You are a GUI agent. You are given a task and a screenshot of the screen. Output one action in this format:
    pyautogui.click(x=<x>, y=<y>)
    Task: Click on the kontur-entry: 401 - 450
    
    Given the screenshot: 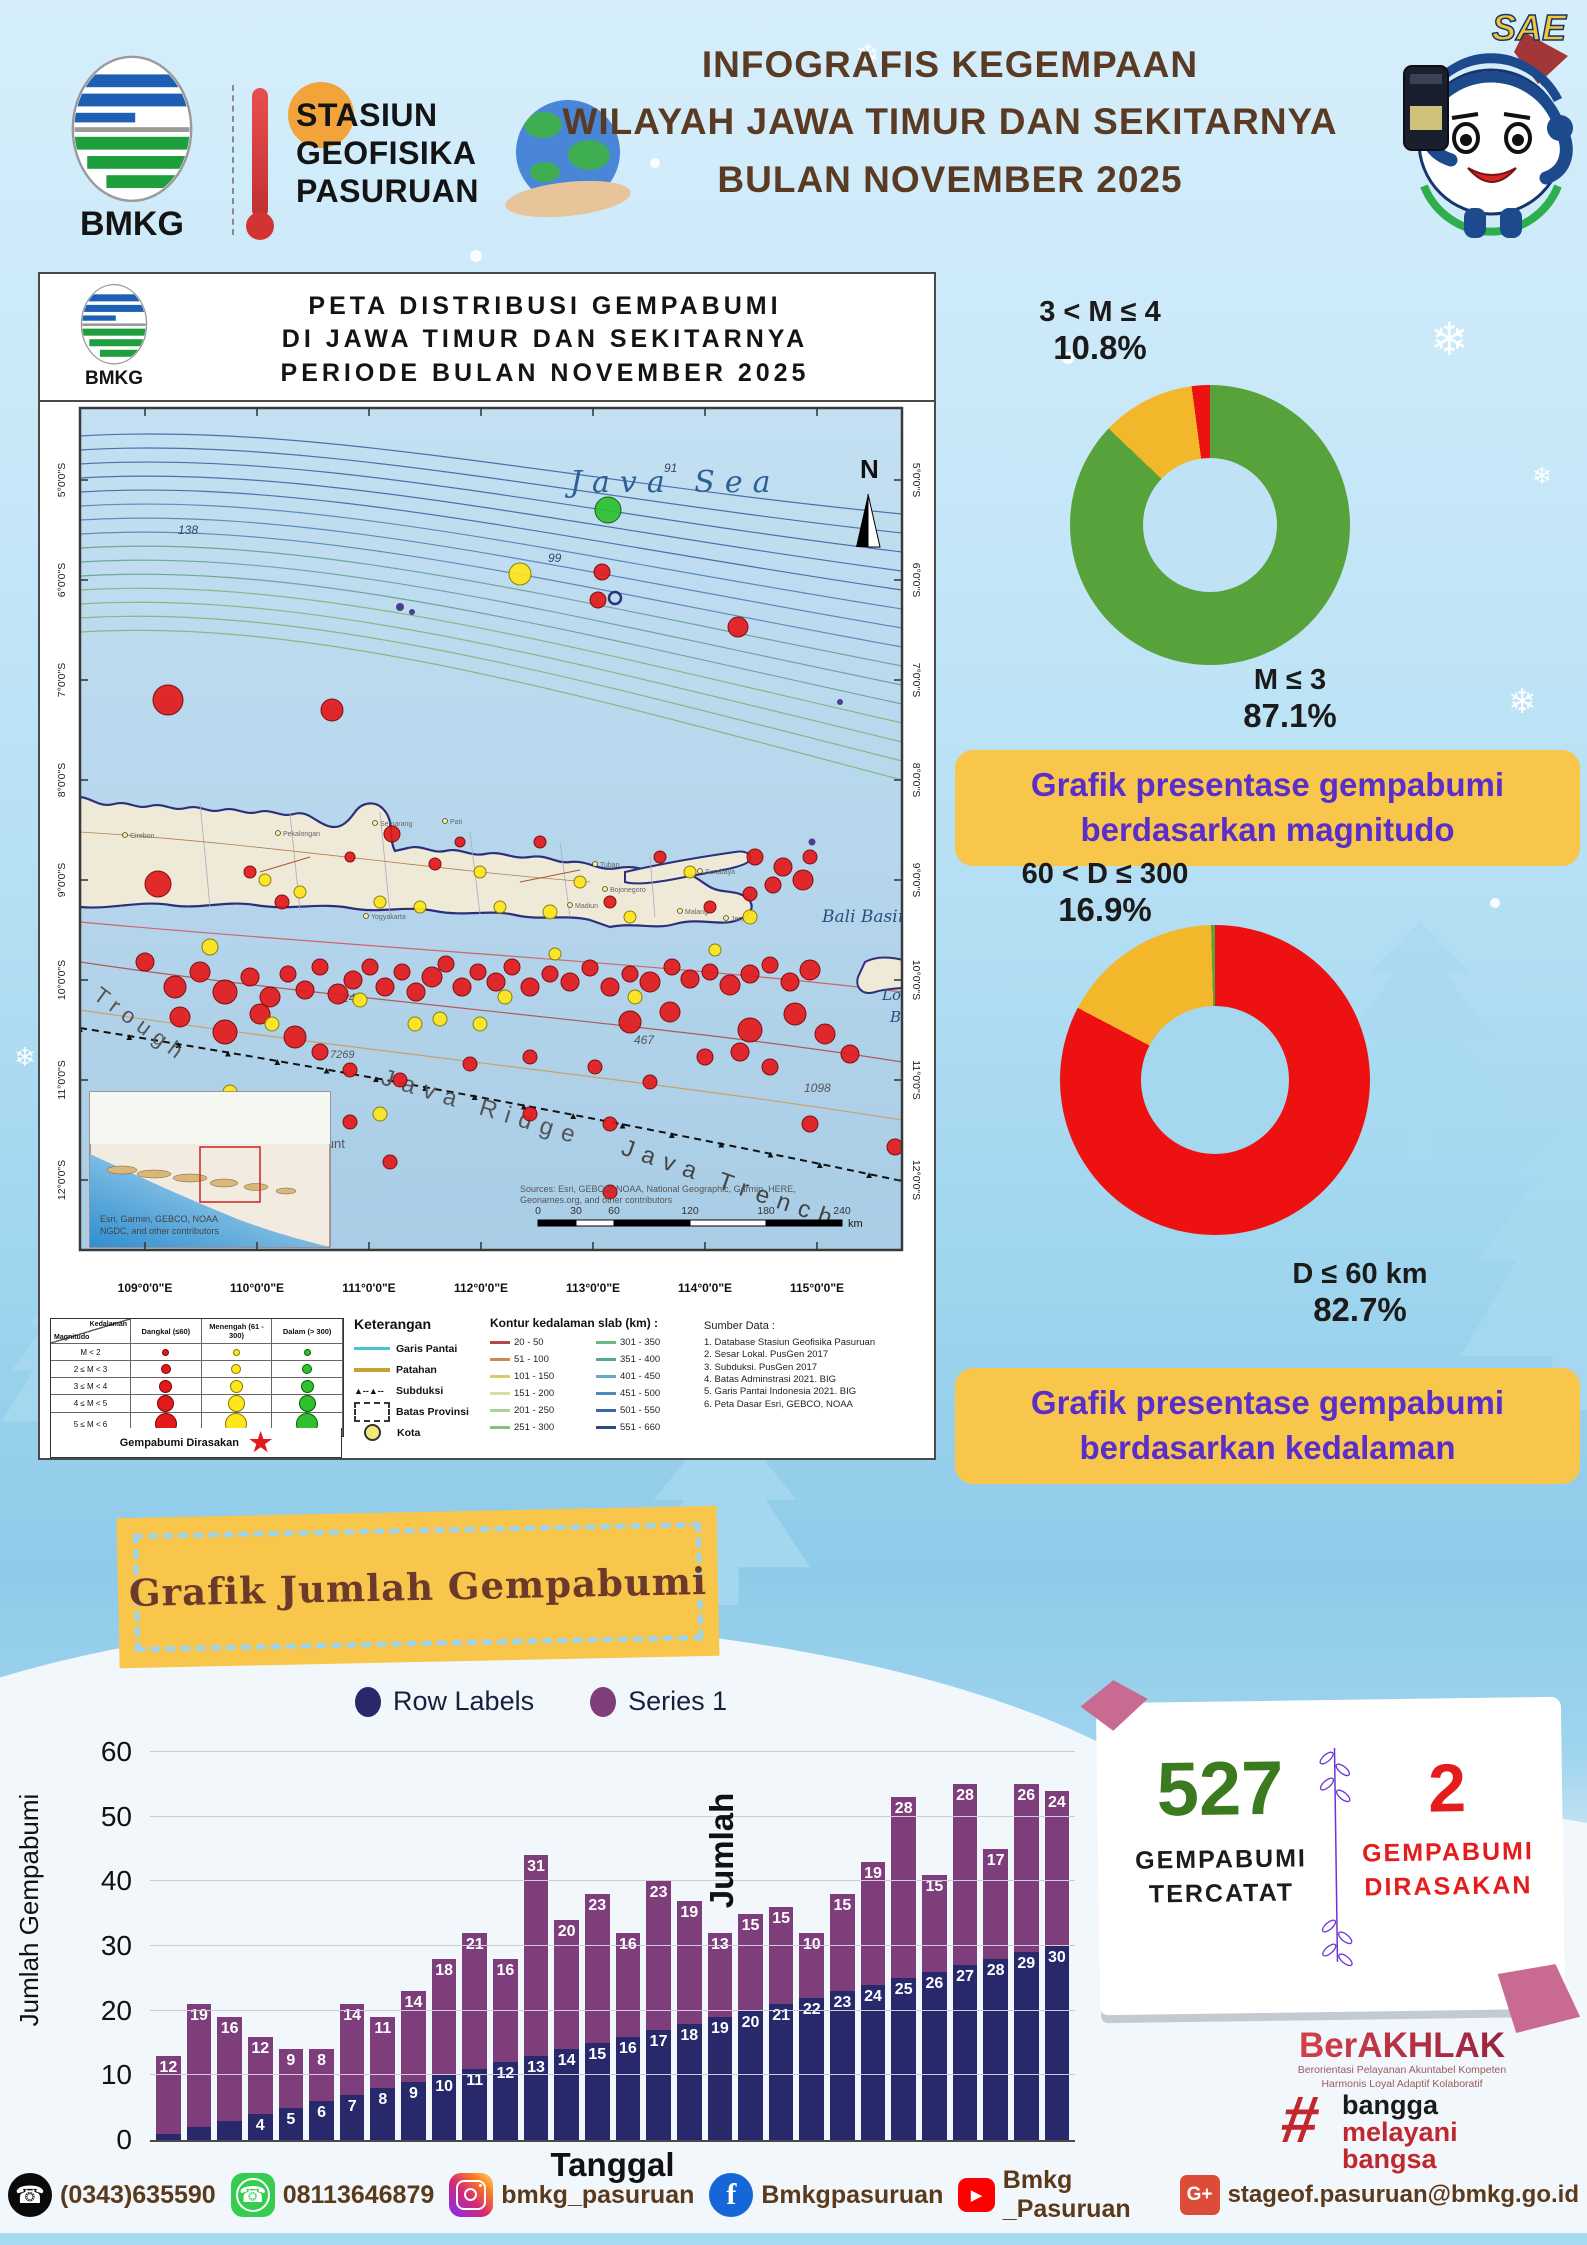 What is the action you would take?
    pyautogui.click(x=646, y=1376)
    